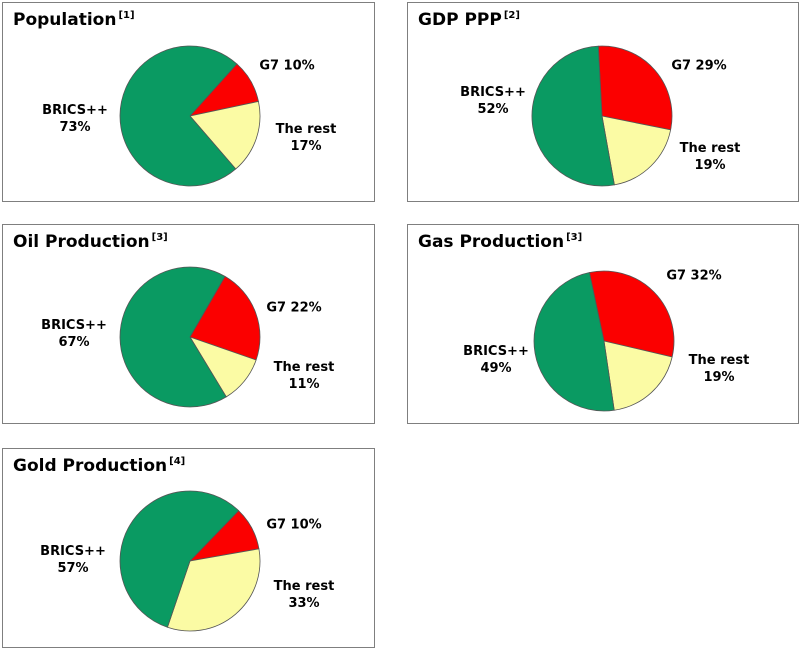 The width and height of the screenshot is (800, 650). I want to click on chart-title: Oil Production [3], so click(90, 242).